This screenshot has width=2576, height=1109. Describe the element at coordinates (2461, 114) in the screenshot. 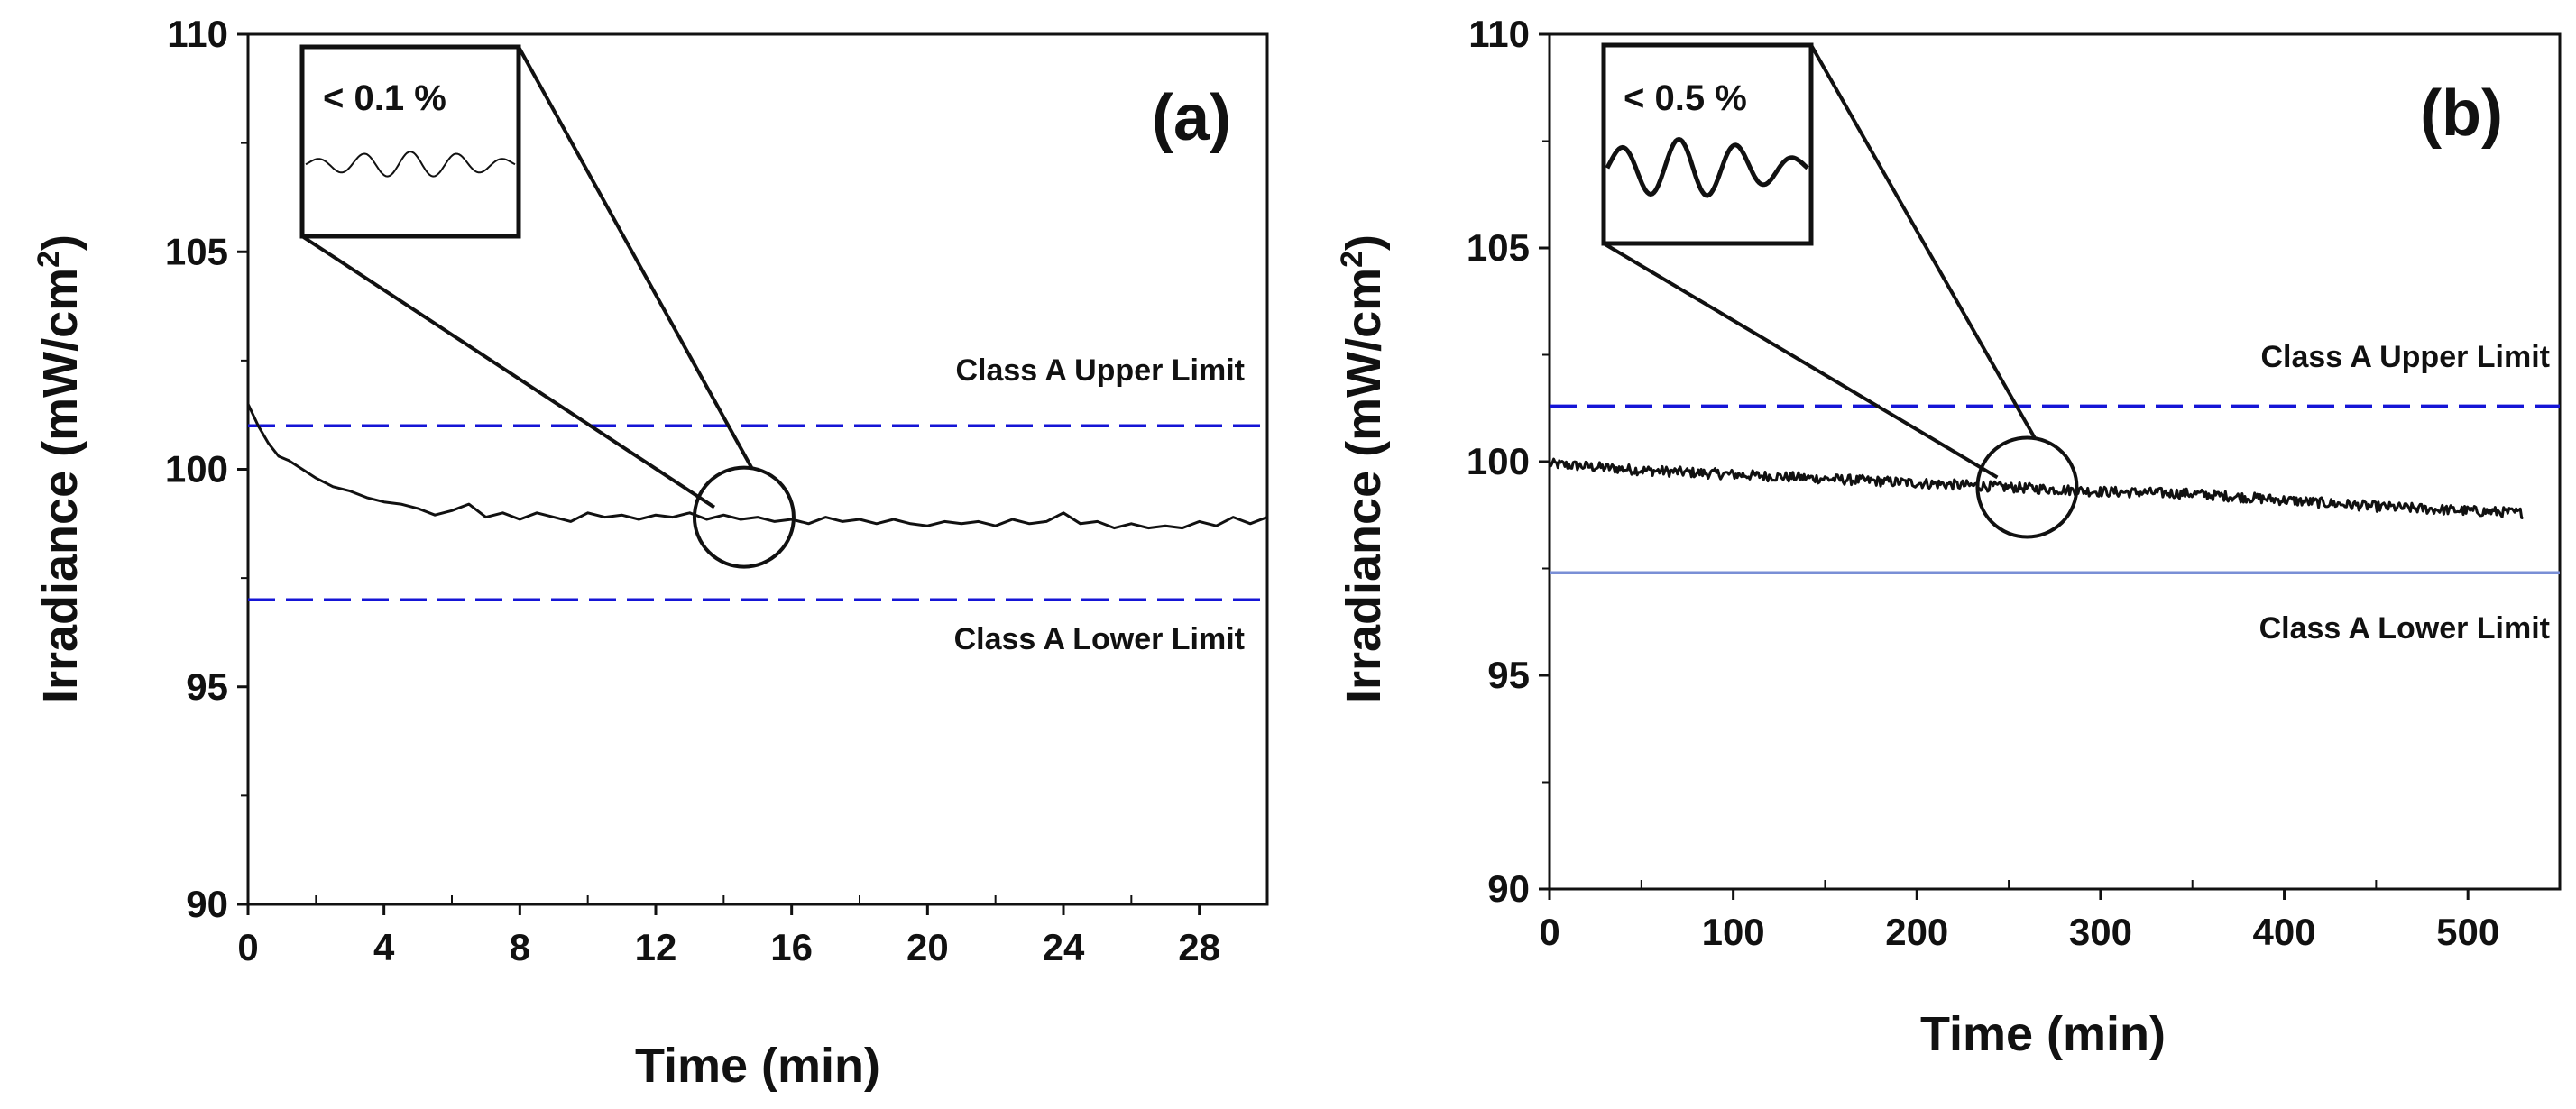

I see `panel-label: (b)` at that location.